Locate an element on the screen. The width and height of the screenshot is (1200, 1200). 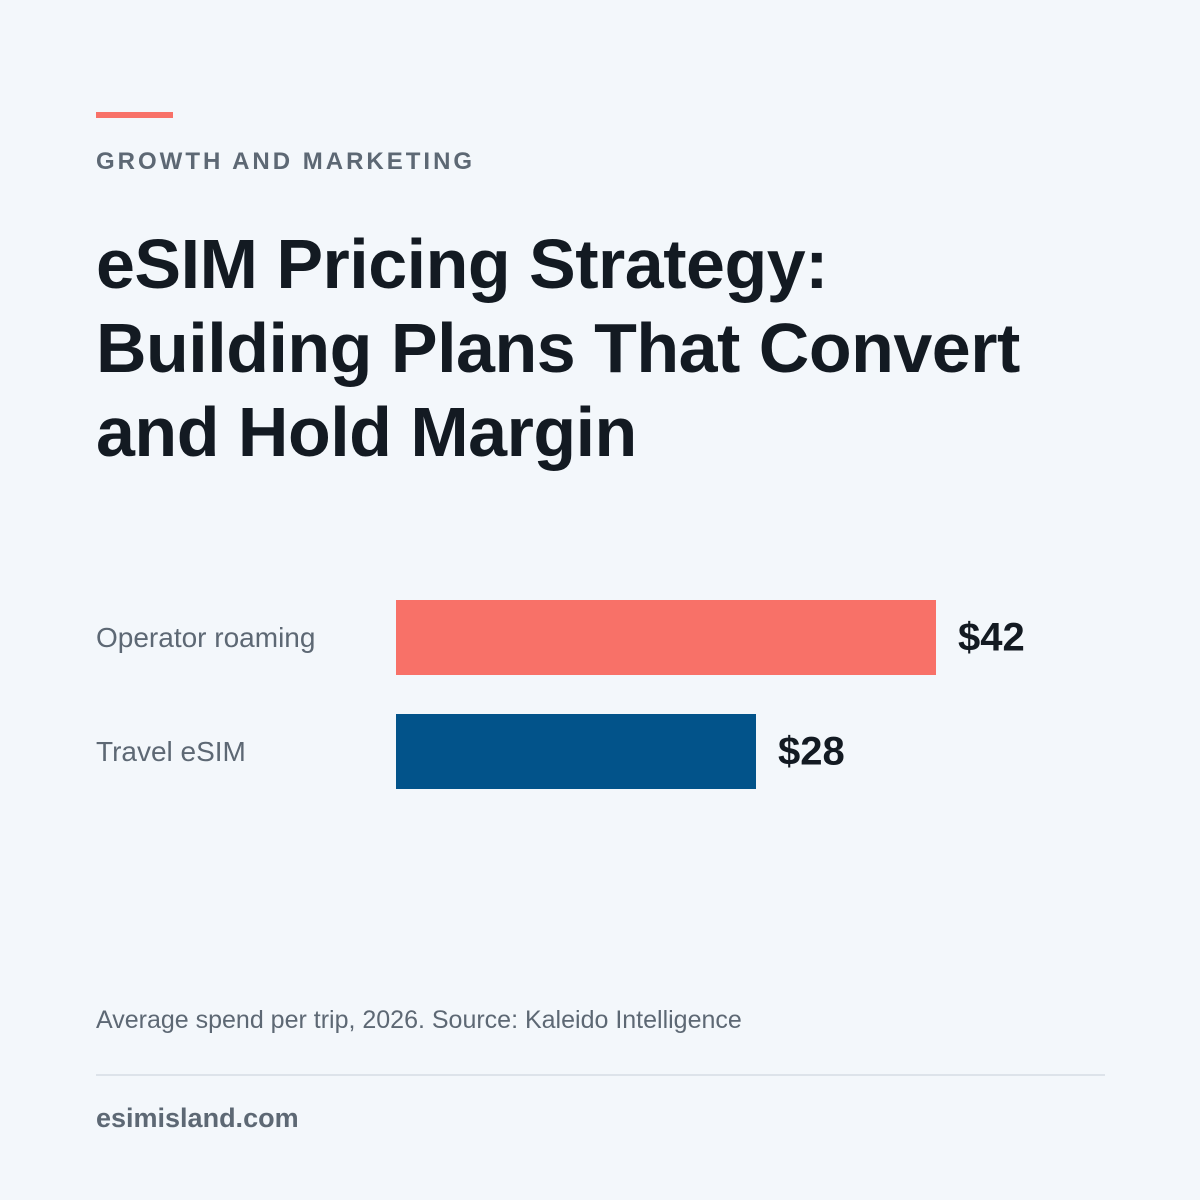
site-url: esimisland.com is located at coordinates (197, 1118).